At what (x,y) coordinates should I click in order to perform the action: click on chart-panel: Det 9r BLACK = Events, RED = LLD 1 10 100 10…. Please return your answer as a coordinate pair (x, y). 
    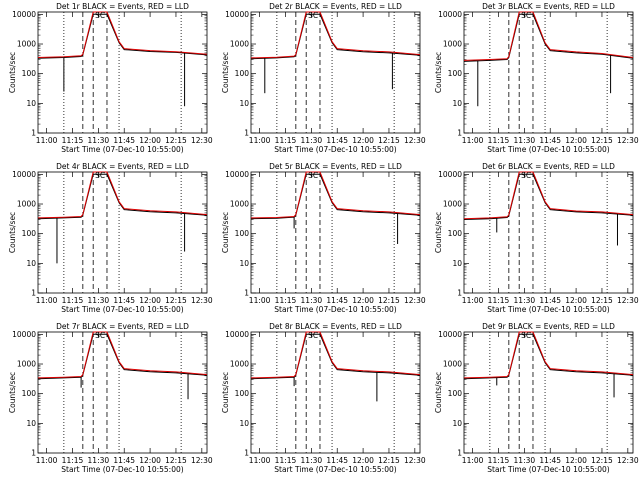
    Looking at the image, I should click on (532, 400).